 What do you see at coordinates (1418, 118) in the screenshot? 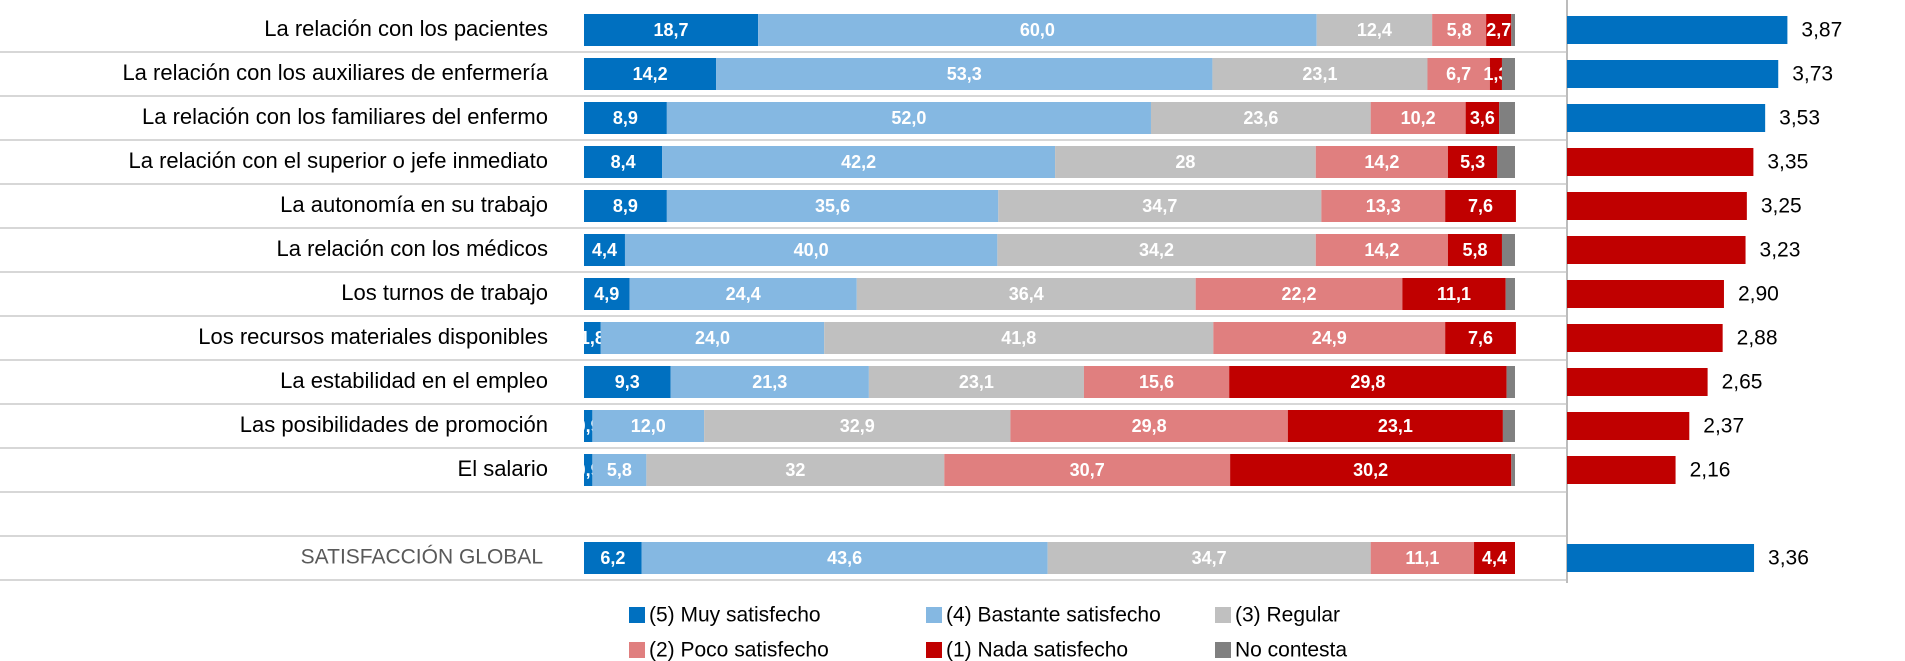
I see `data-label: 10,2` at bounding box center [1418, 118].